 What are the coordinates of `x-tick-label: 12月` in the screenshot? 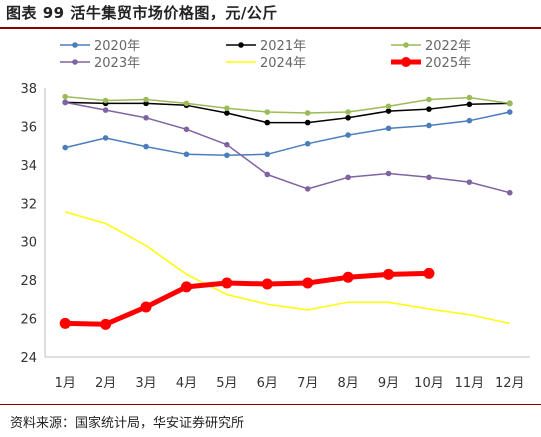 It's located at (510, 383).